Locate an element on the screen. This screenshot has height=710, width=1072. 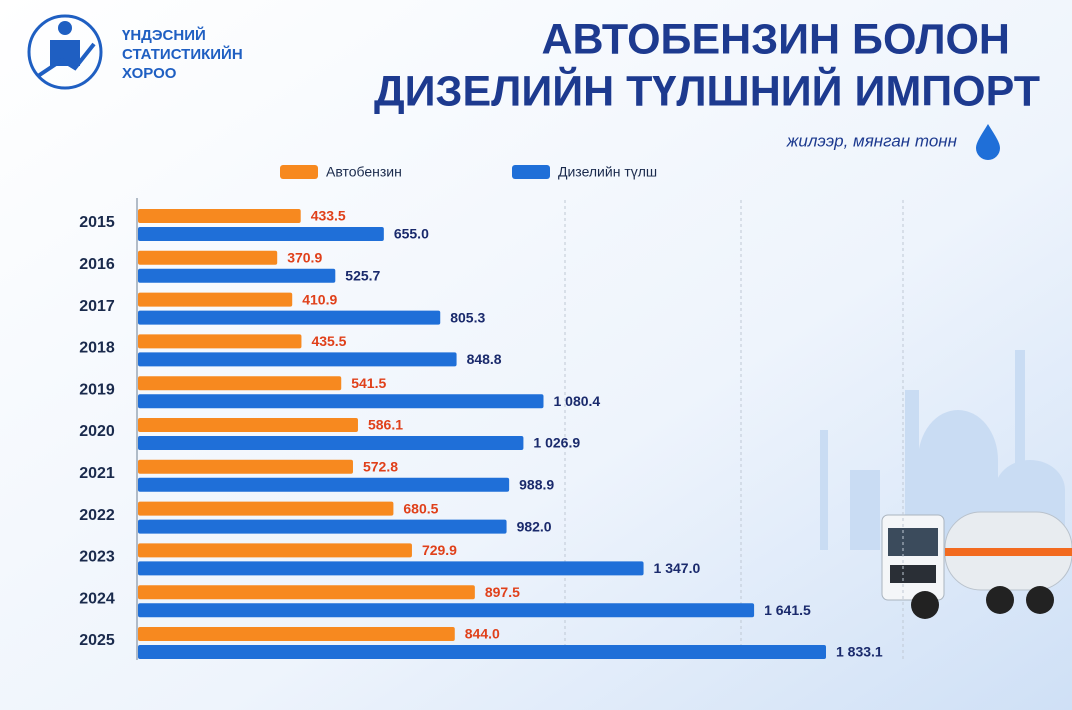
y-tick-label: 2022 is located at coordinates (97, 515).